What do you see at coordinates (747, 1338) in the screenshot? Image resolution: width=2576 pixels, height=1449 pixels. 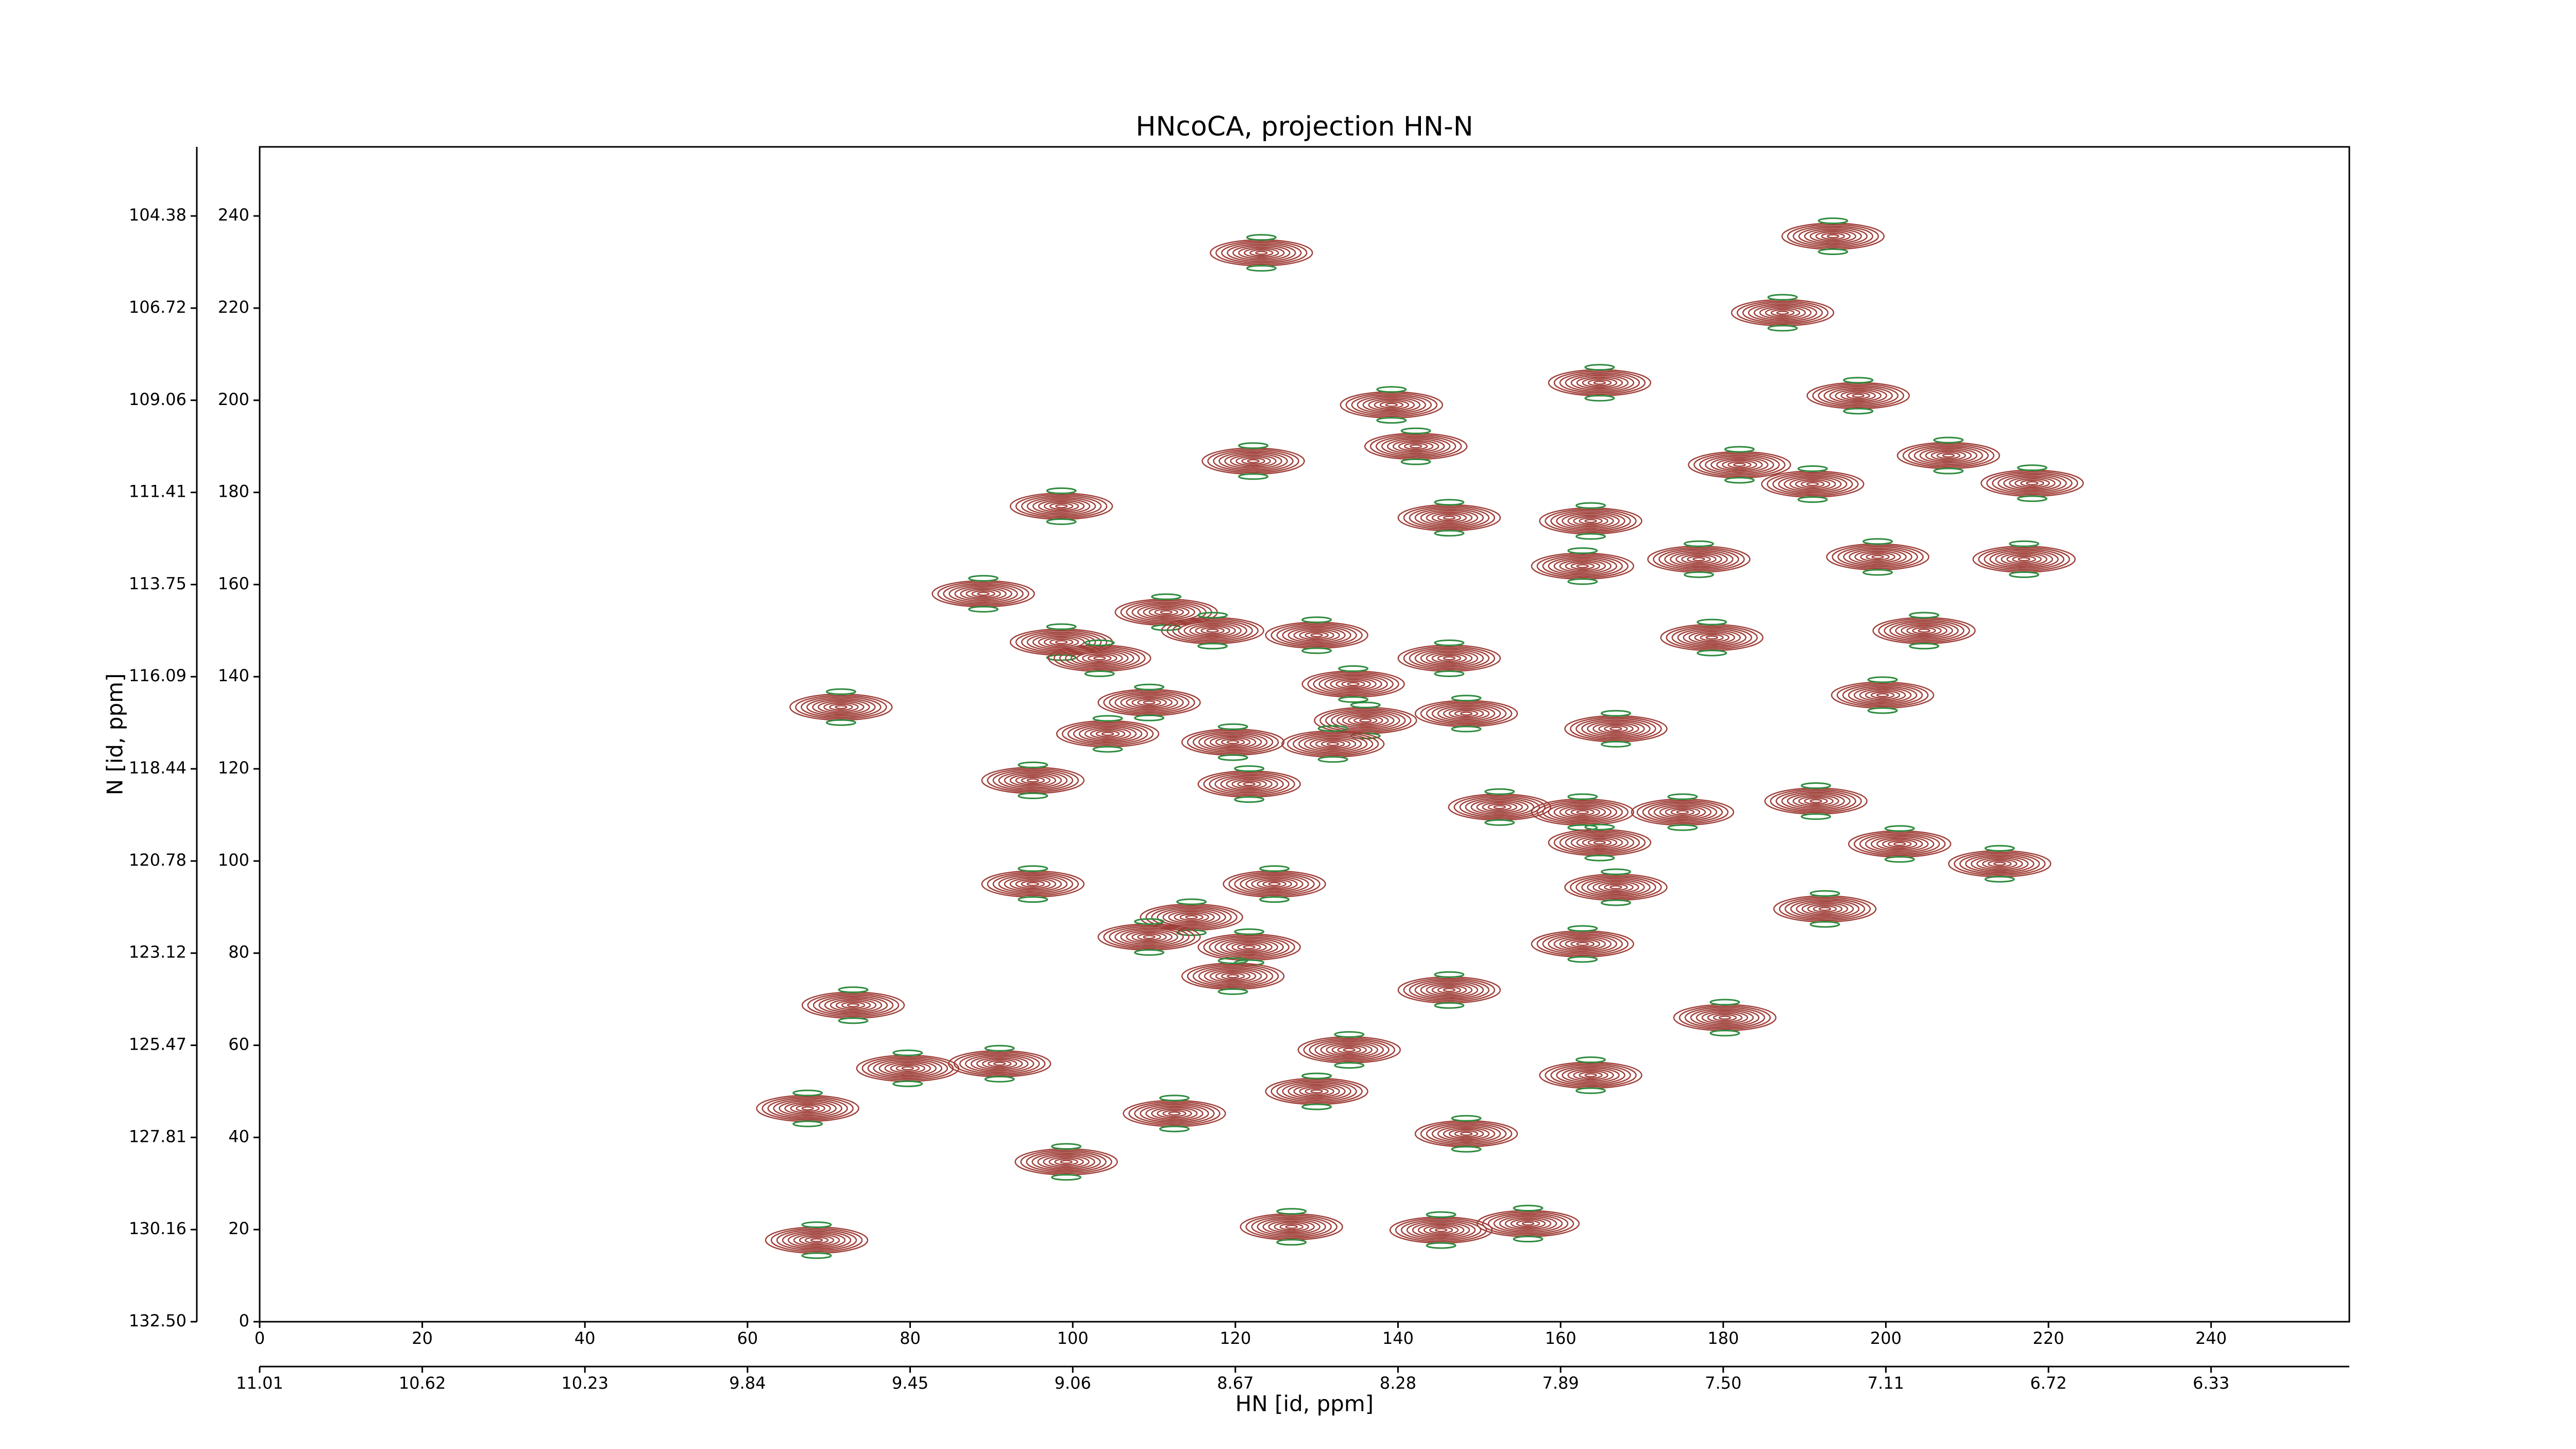 I see `x-tick-label: 60` at bounding box center [747, 1338].